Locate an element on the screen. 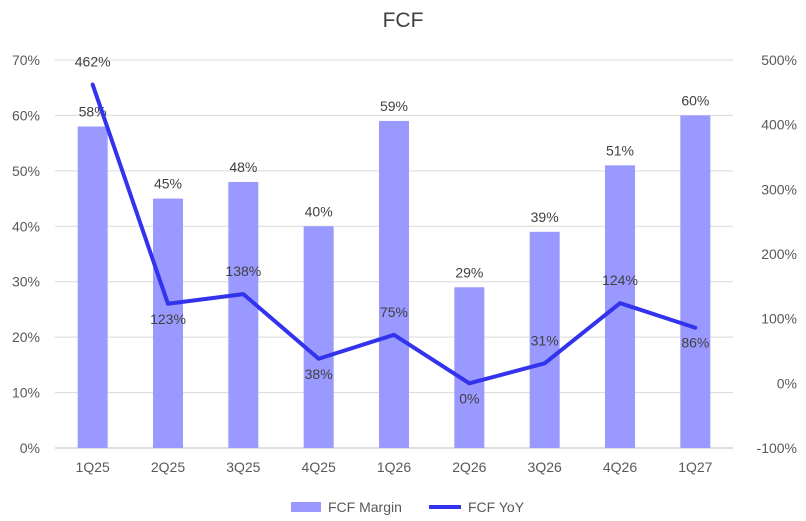  x-axis-tick-label: 1Q26 is located at coordinates (394, 467).